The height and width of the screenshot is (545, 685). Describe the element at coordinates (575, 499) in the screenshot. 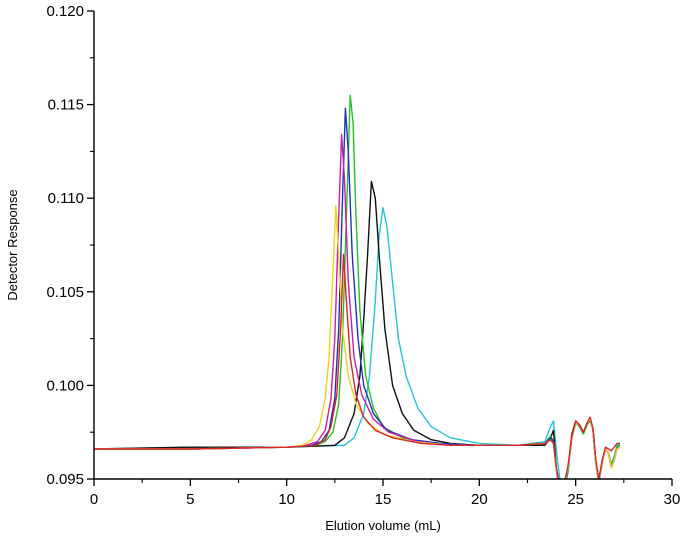

I see `x-tick-label: 25` at that location.